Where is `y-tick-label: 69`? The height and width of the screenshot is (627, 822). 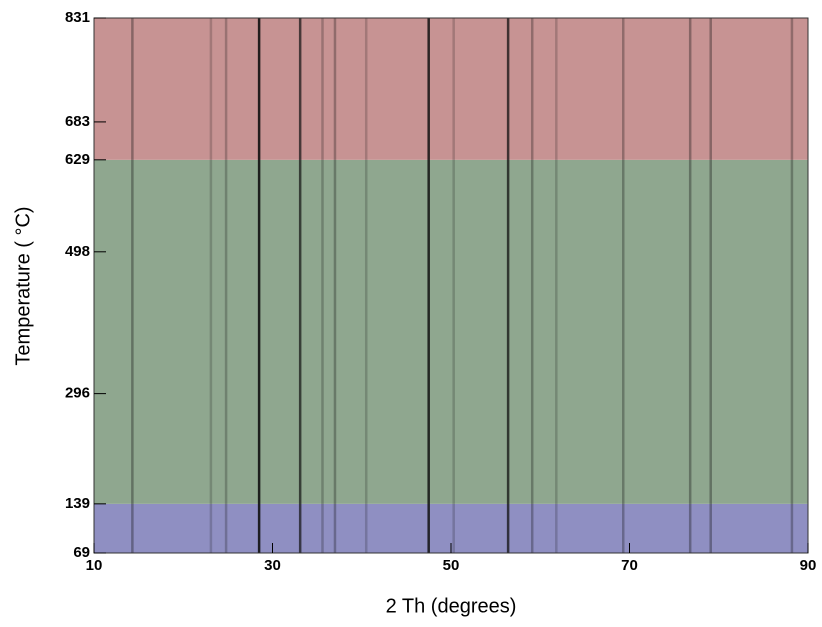
y-tick-label: 69 is located at coordinates (81, 552).